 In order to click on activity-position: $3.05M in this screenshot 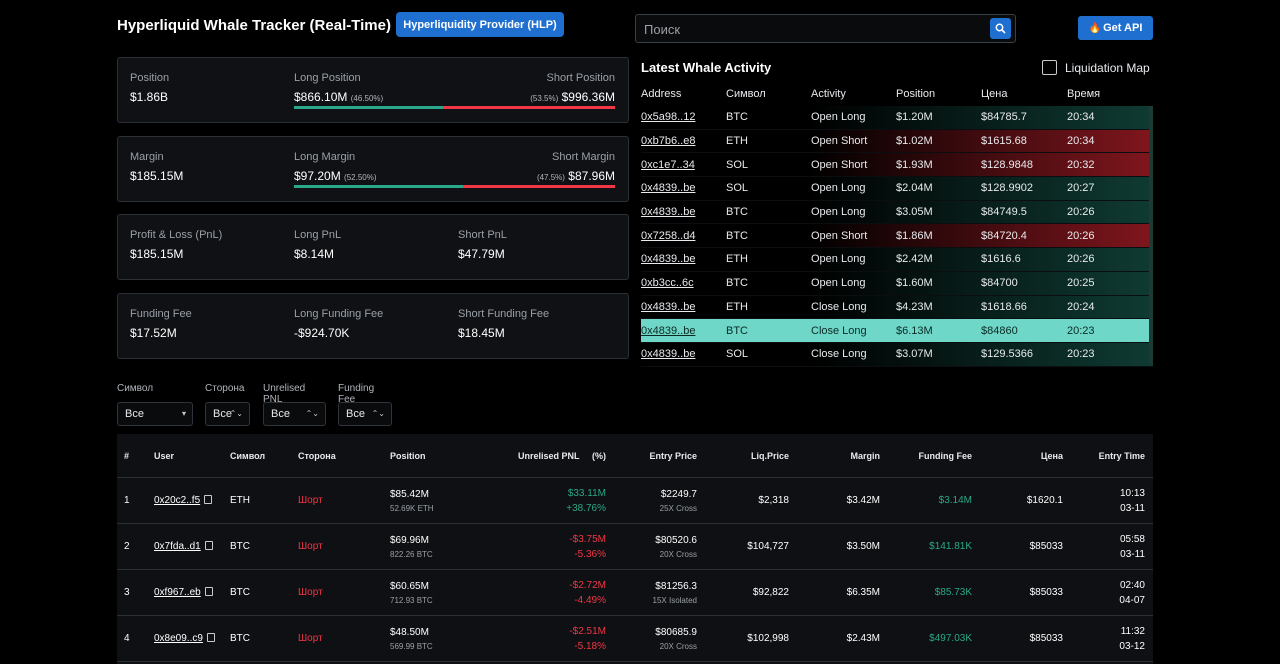, I will do `click(914, 212)`.